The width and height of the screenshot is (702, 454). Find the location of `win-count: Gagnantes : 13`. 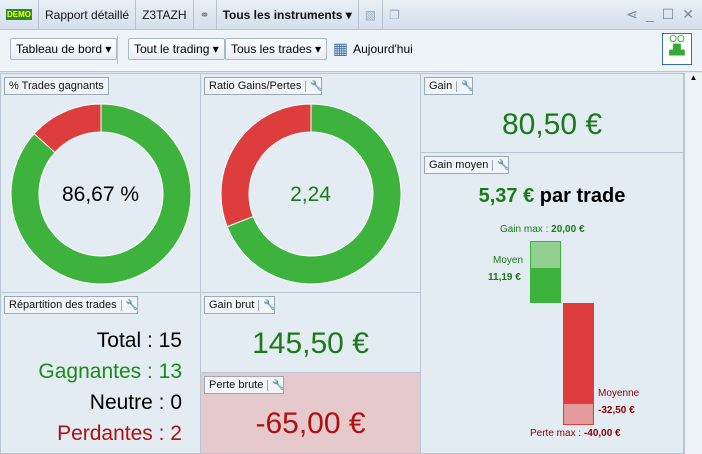

win-count: Gagnantes : 13 is located at coordinates (110, 371).